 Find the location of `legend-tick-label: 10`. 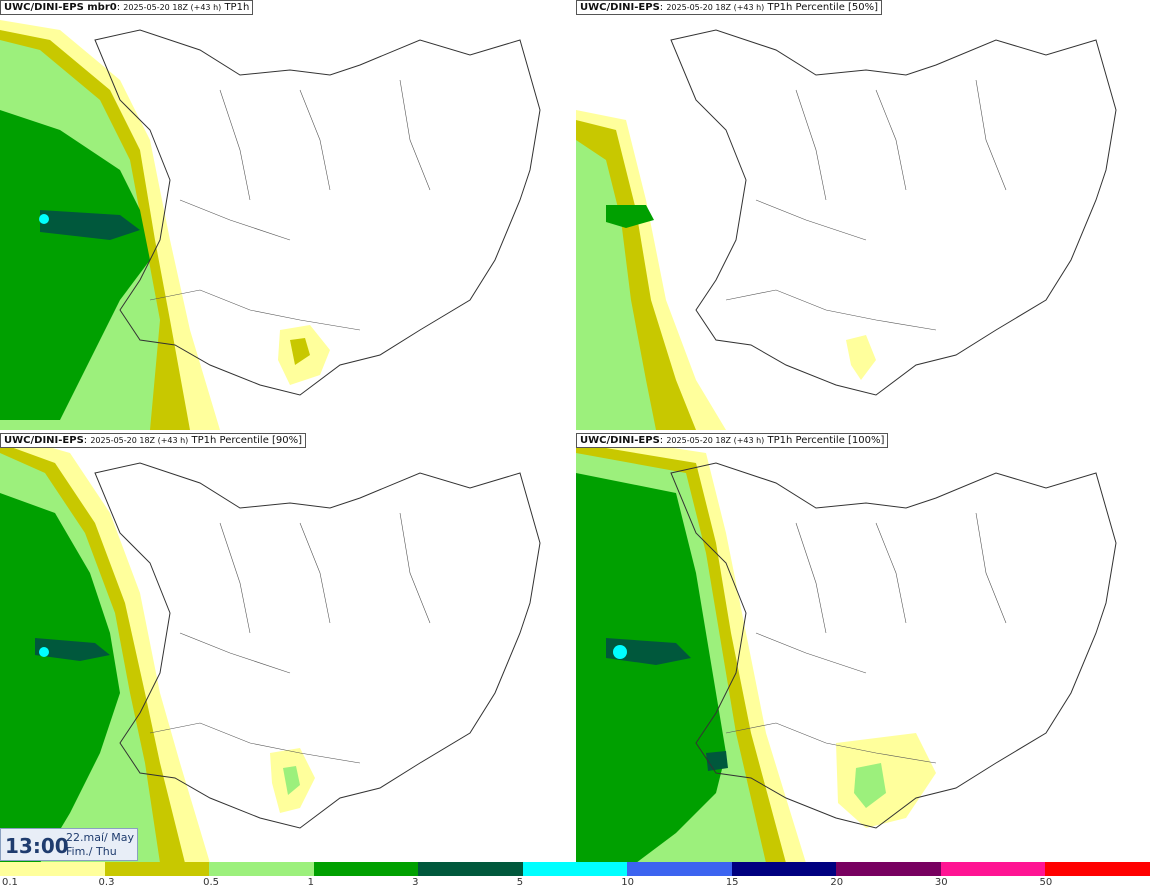

legend-tick-label: 10 is located at coordinates (627, 882).